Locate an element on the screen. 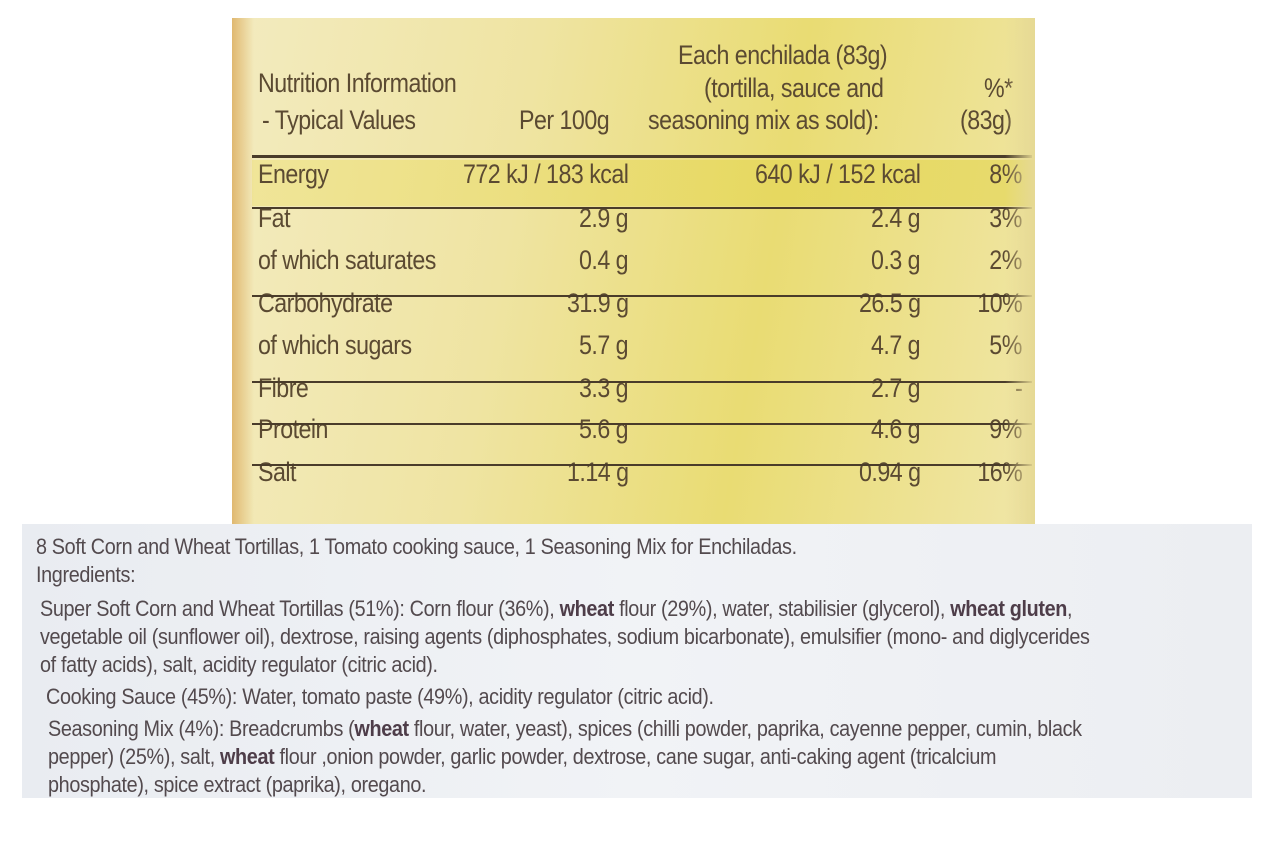 The image size is (1280, 853). row-each: 0.94 g is located at coordinates (889, 472).